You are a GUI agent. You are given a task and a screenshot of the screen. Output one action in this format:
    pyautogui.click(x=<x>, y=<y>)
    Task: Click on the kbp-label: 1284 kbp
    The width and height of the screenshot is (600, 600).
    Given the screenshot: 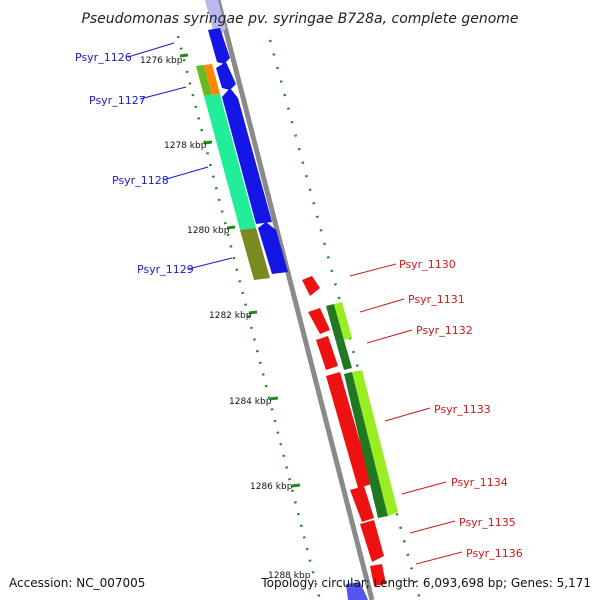 What is the action you would take?
    pyautogui.click(x=250, y=402)
    